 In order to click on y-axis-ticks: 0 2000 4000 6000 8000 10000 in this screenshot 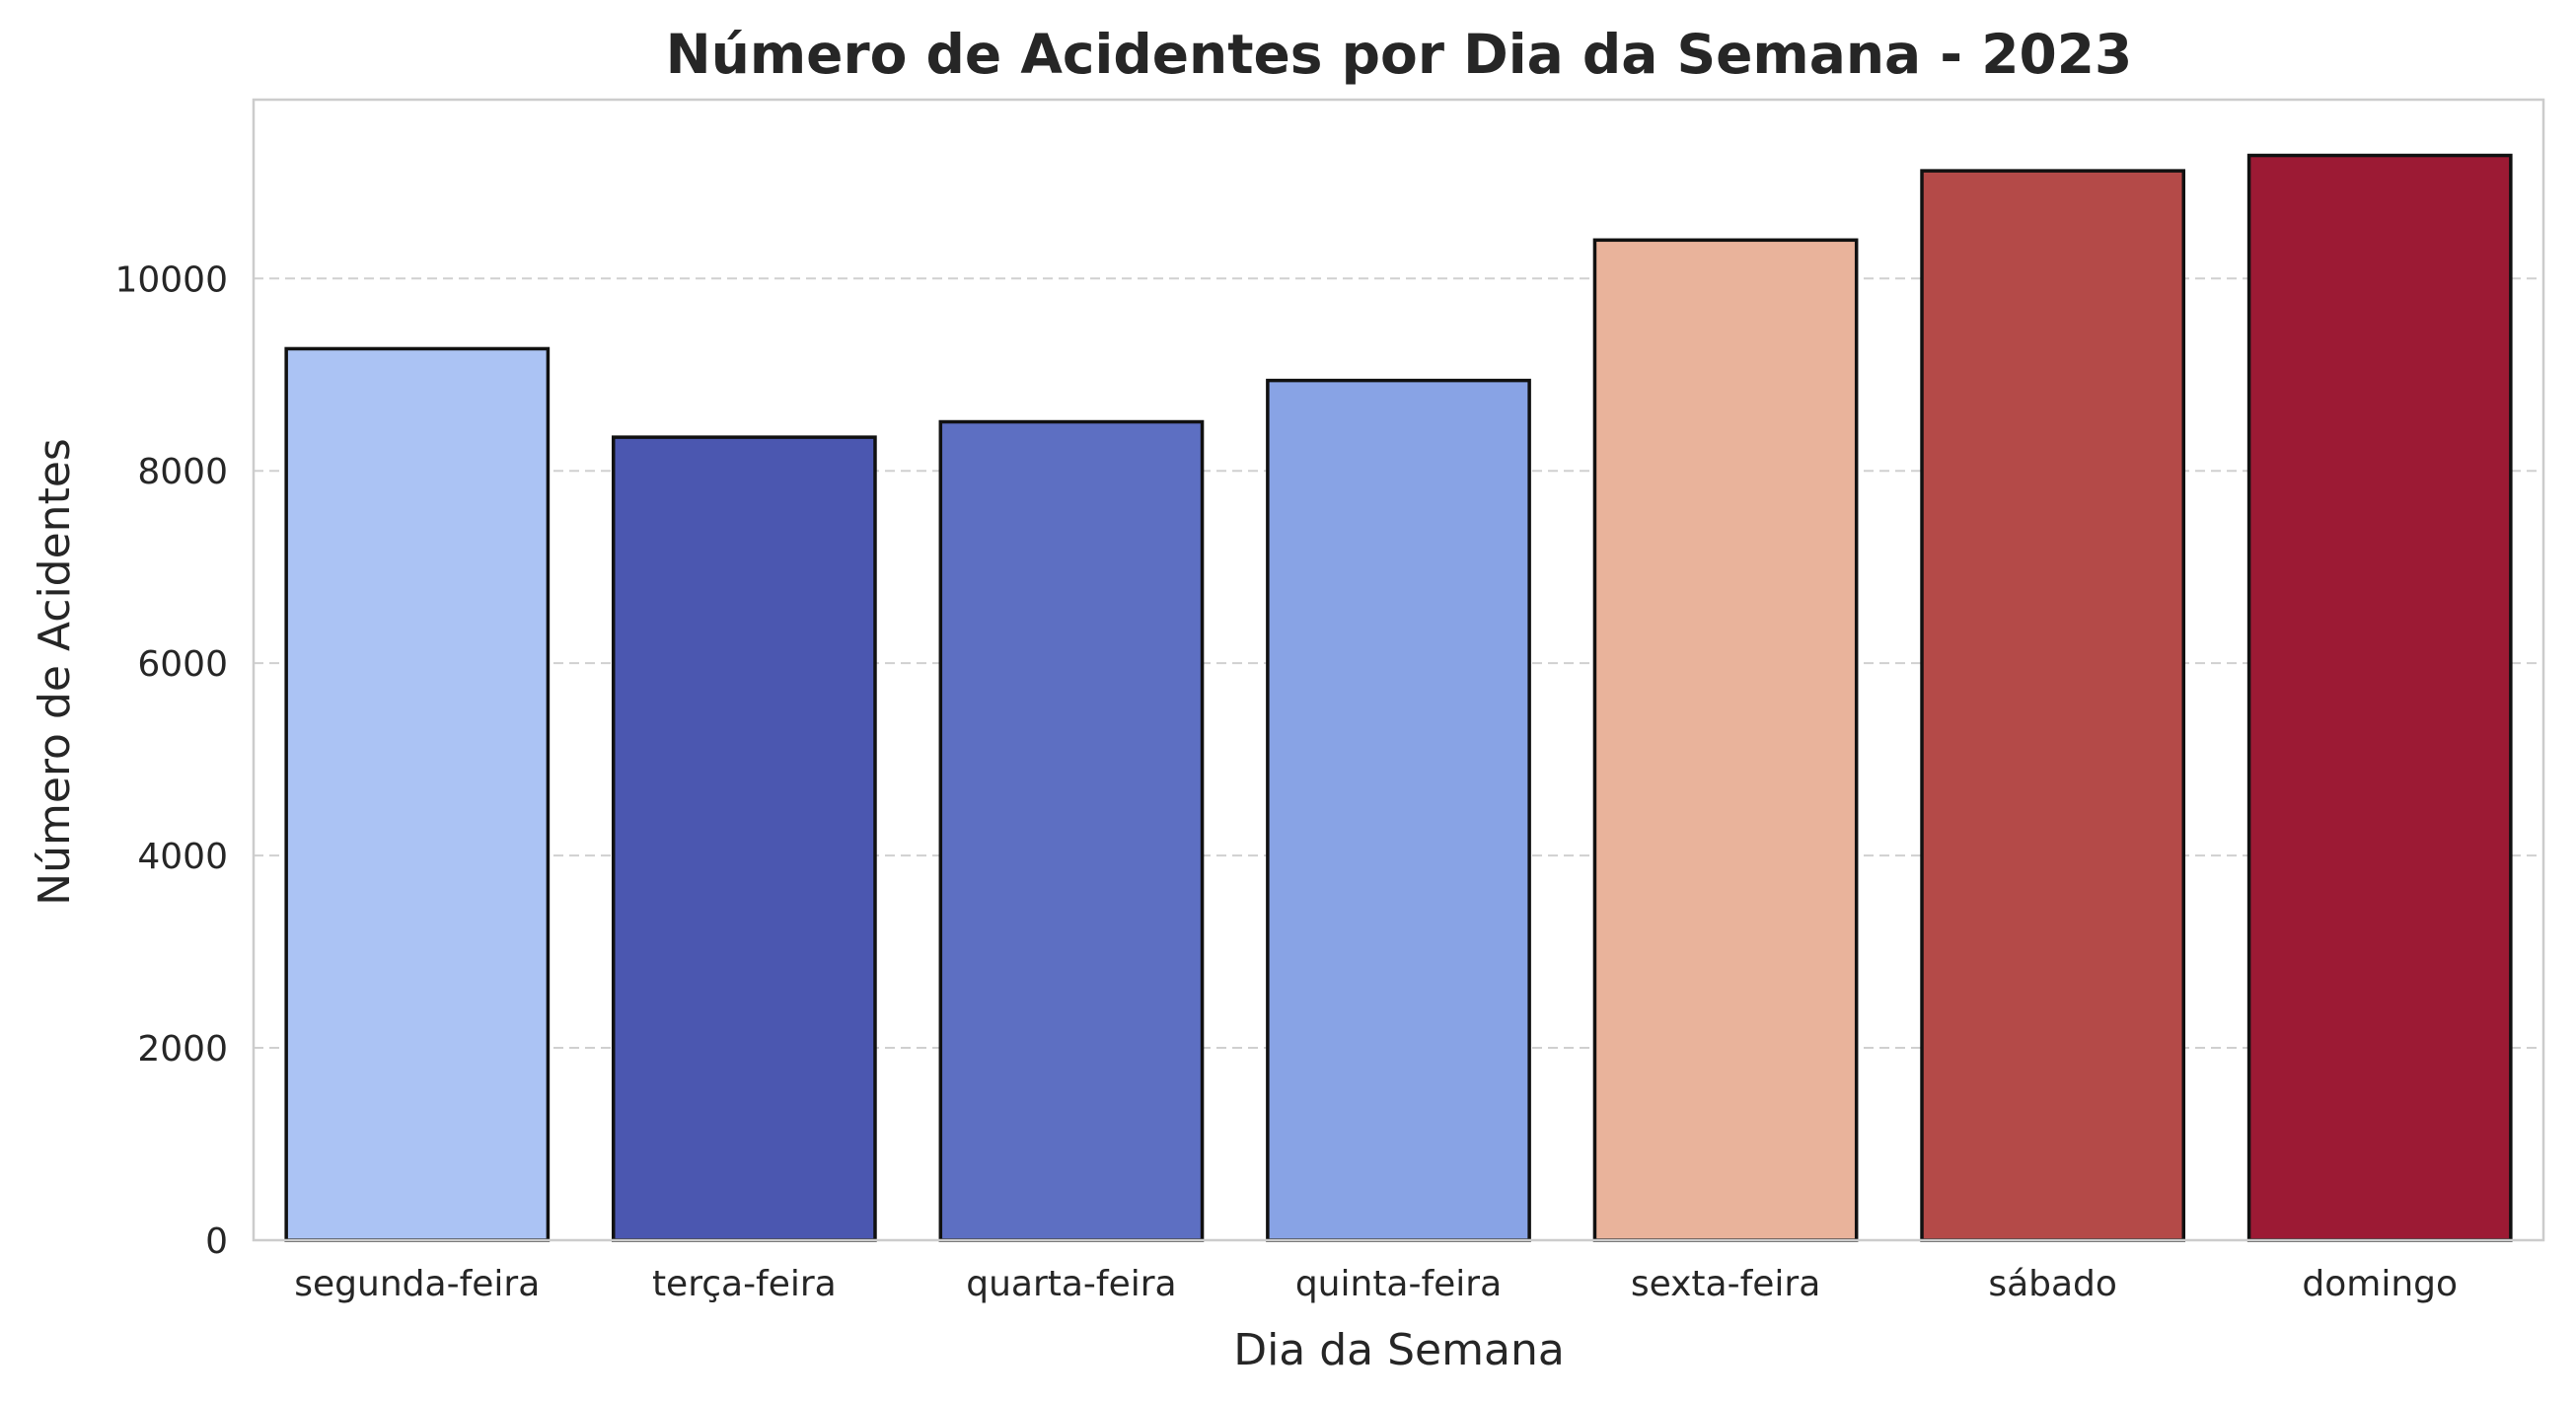, I will do `click(171, 760)`.